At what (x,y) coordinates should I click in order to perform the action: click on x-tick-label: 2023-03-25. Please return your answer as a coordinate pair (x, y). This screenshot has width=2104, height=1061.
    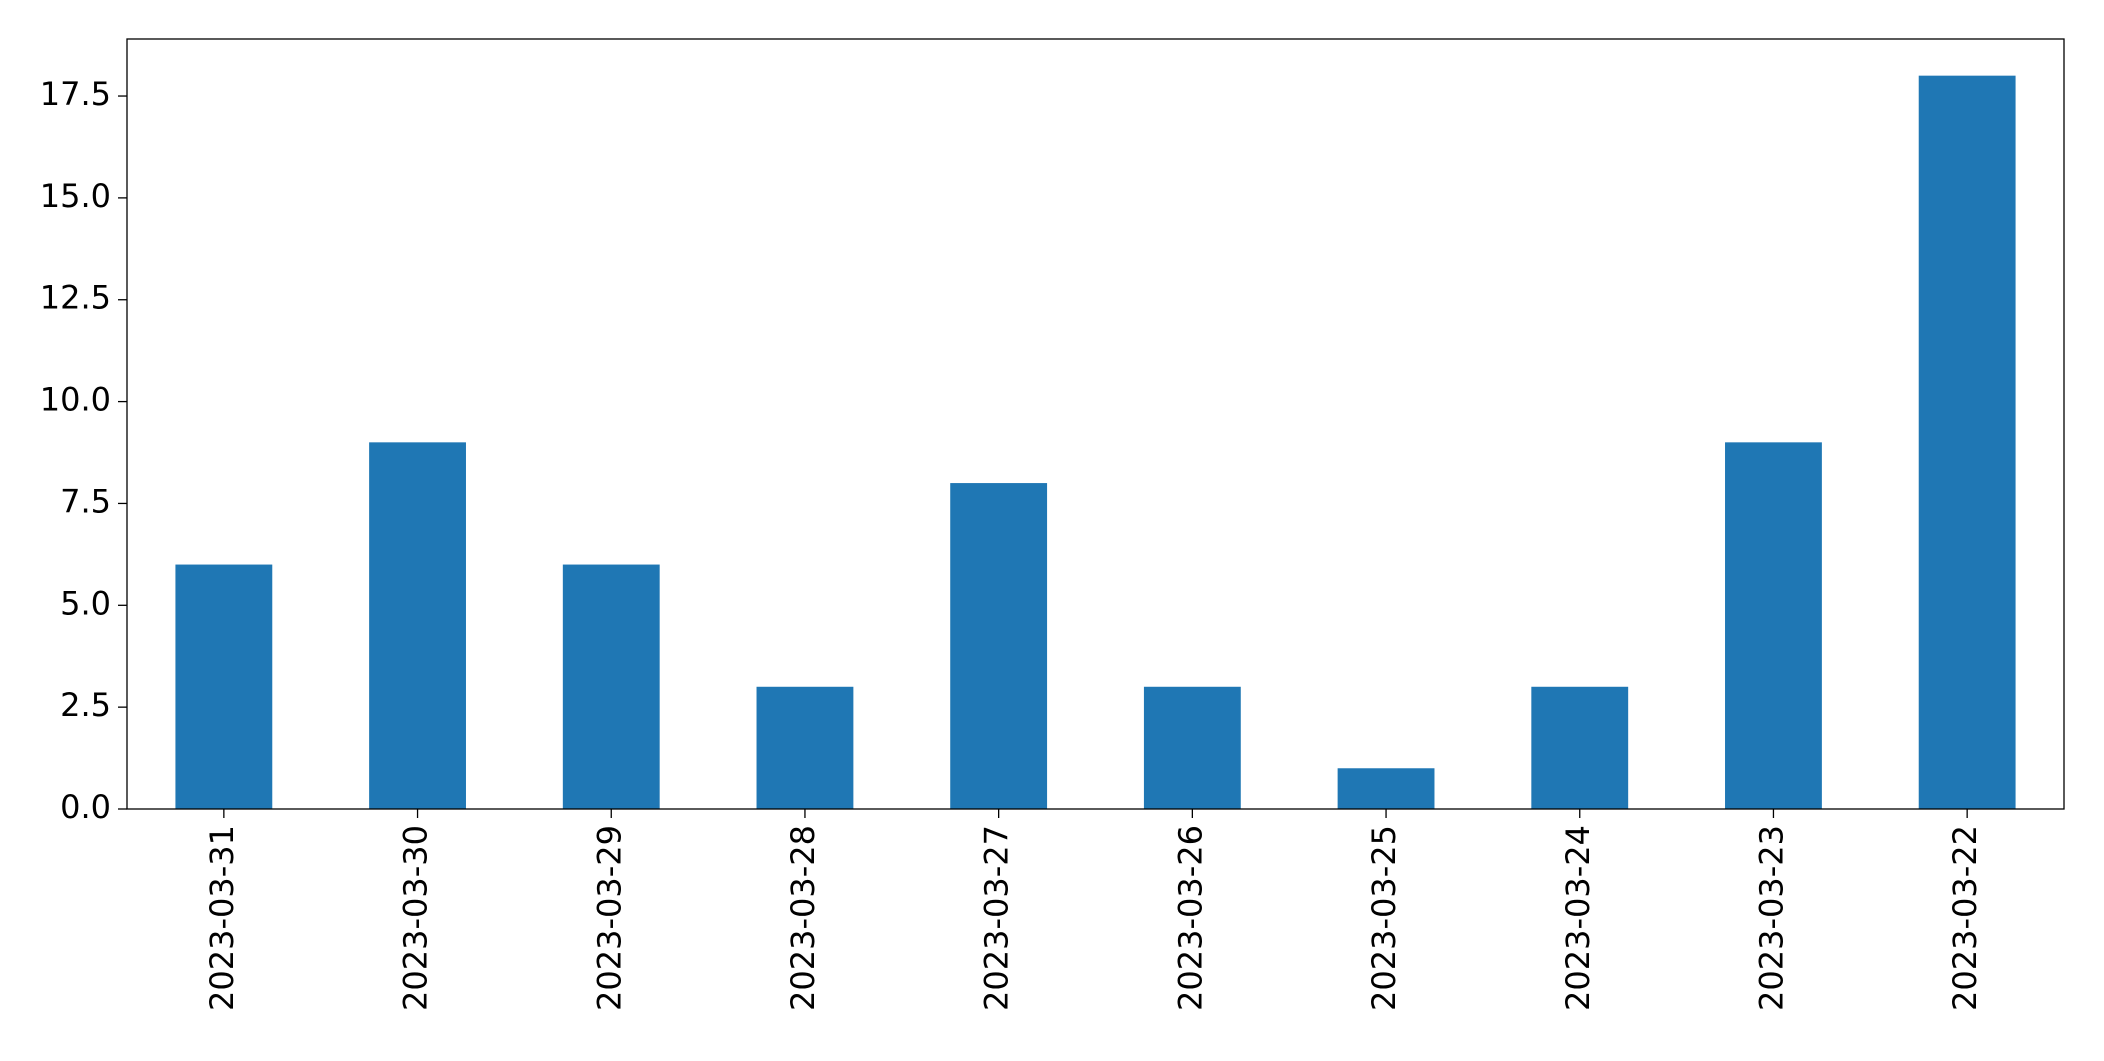
    Looking at the image, I should click on (1384, 918).